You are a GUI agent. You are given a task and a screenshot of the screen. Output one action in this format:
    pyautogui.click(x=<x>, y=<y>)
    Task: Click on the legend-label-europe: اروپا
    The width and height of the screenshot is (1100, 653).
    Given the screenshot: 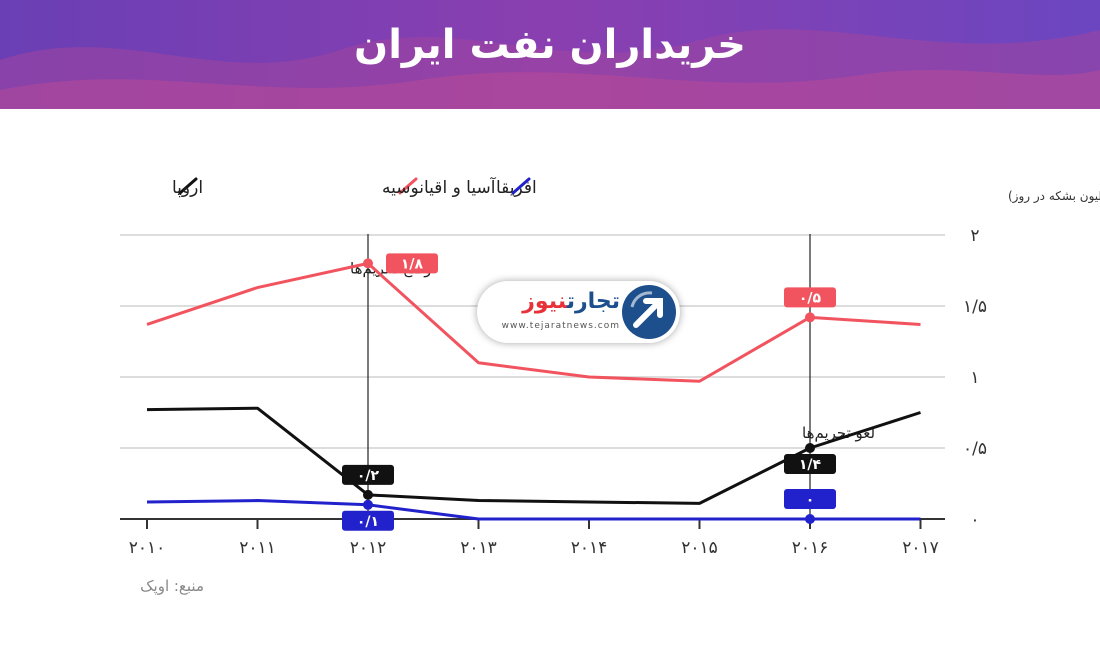 What is the action you would take?
    pyautogui.click(x=187, y=188)
    